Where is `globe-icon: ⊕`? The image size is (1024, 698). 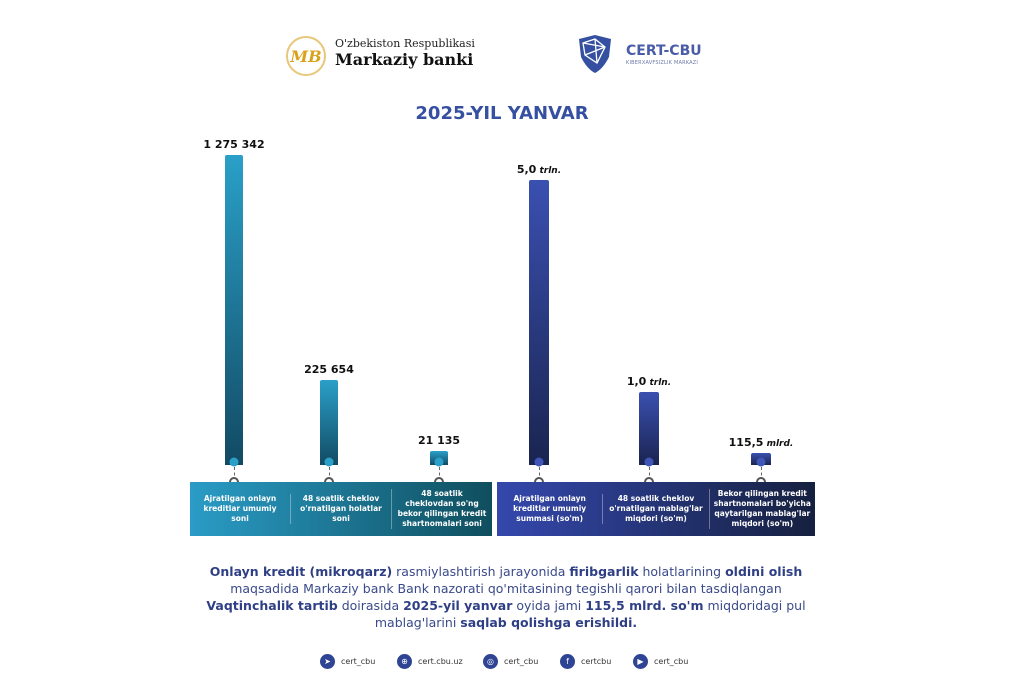
globe-icon: ⊕ is located at coordinates (404, 661).